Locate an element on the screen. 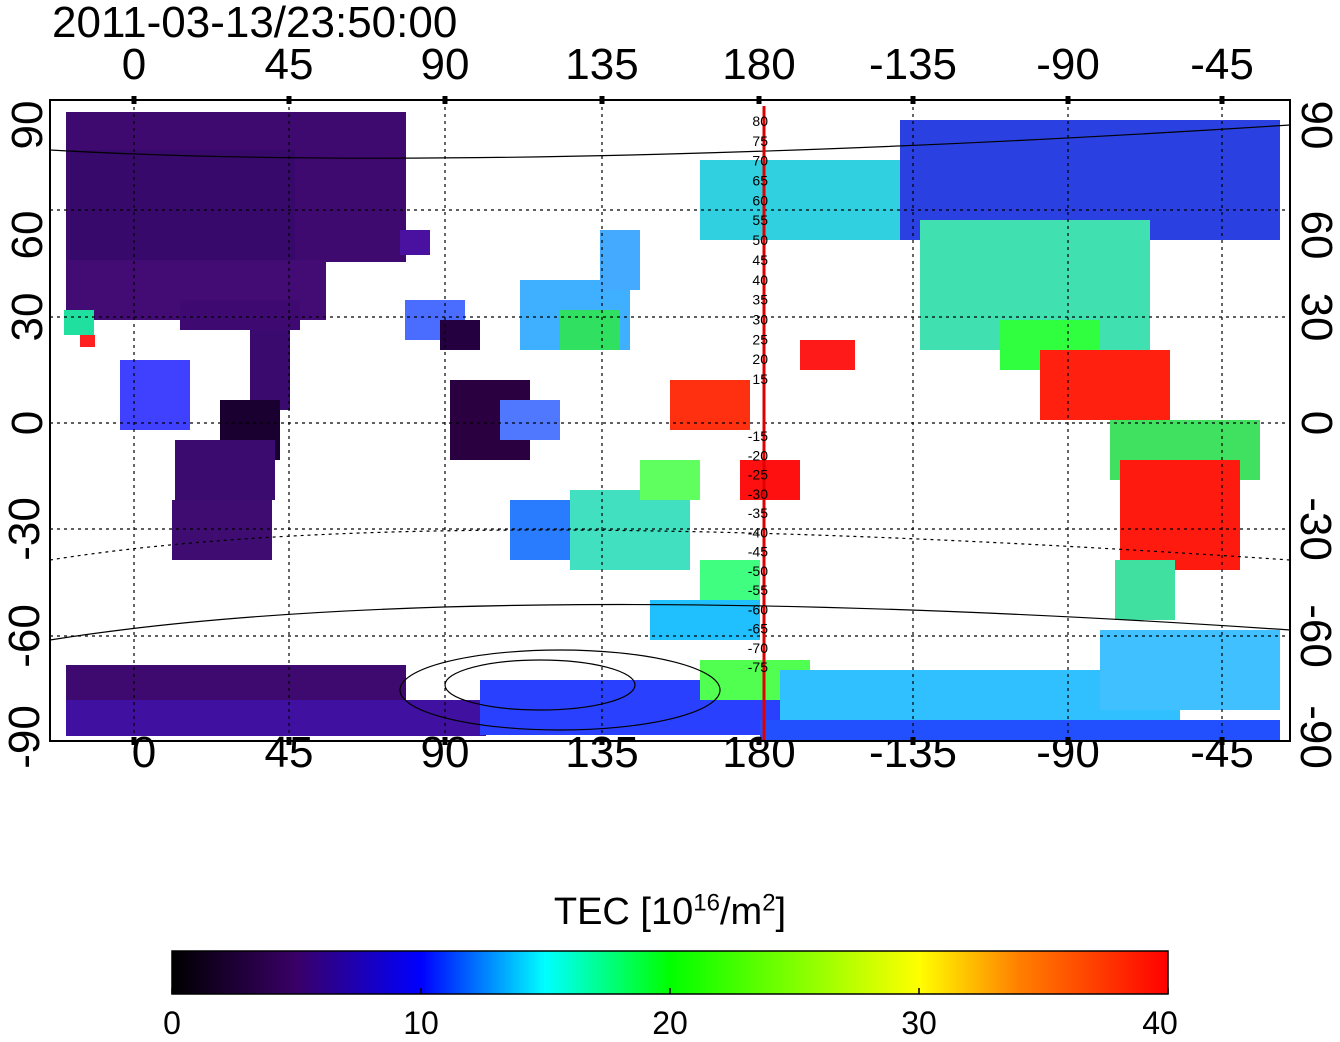  meridian-label: -75 is located at coordinates (758, 667).